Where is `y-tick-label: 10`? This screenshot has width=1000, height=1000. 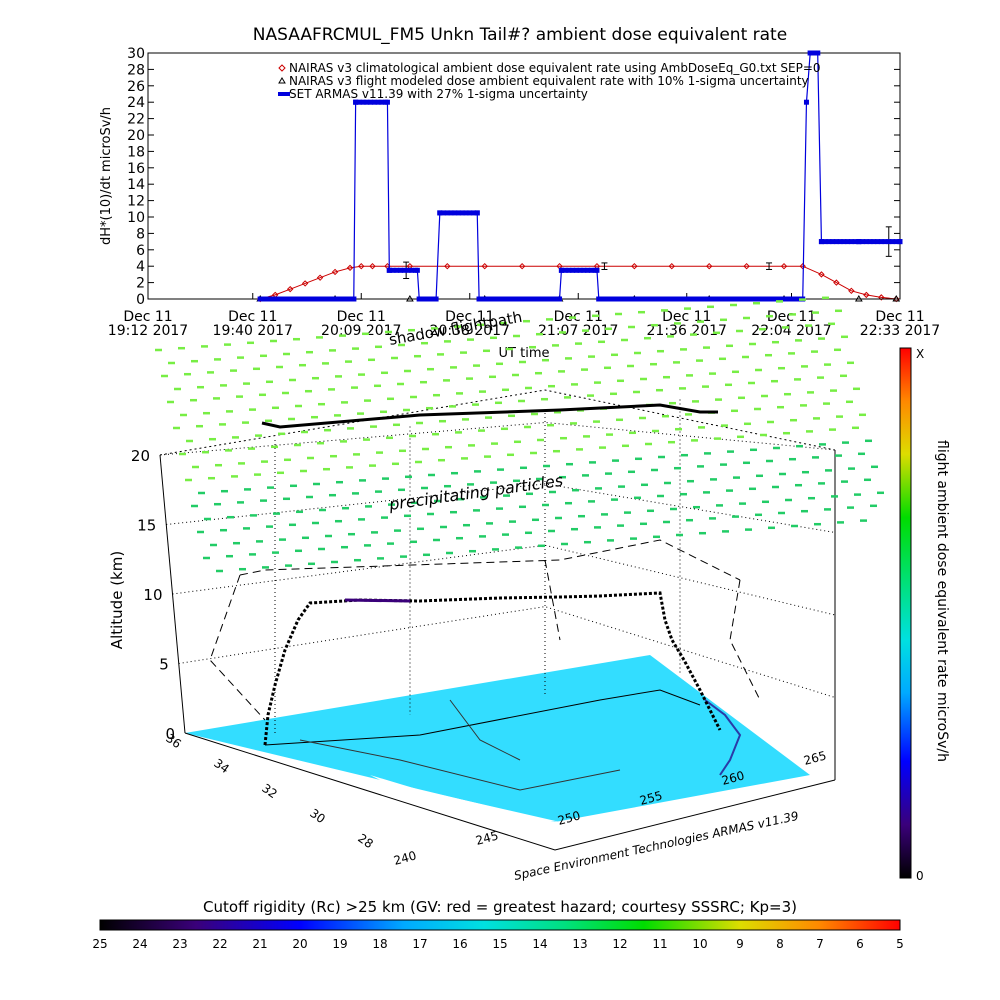 y-tick-label: 10 is located at coordinates (136, 218).